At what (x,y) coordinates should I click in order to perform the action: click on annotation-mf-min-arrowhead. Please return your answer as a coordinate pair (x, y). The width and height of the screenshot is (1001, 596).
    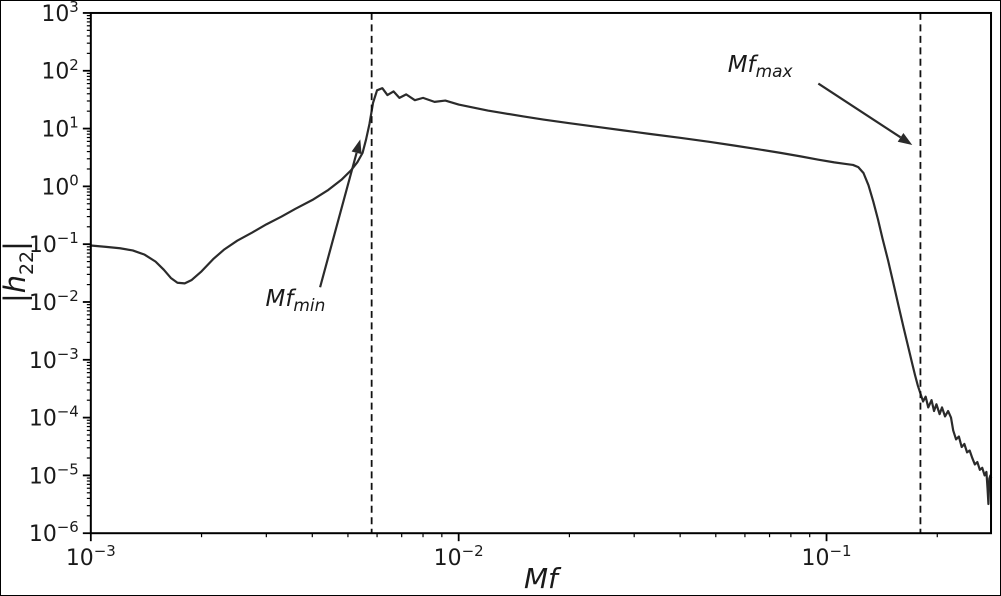
    Looking at the image, I should click on (356, 147).